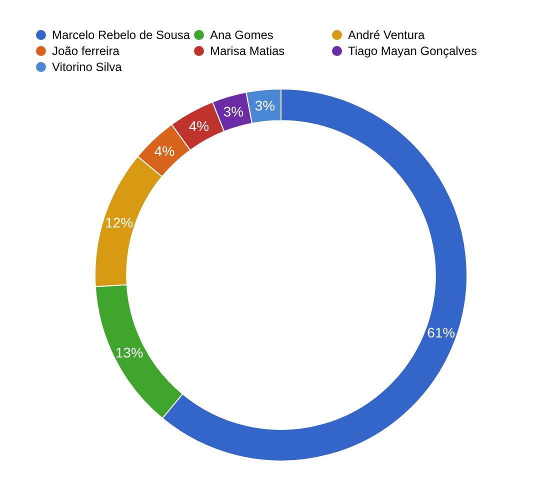 This screenshot has height=490, width=544. I want to click on legend-label: Marisa Matias, so click(247, 51).